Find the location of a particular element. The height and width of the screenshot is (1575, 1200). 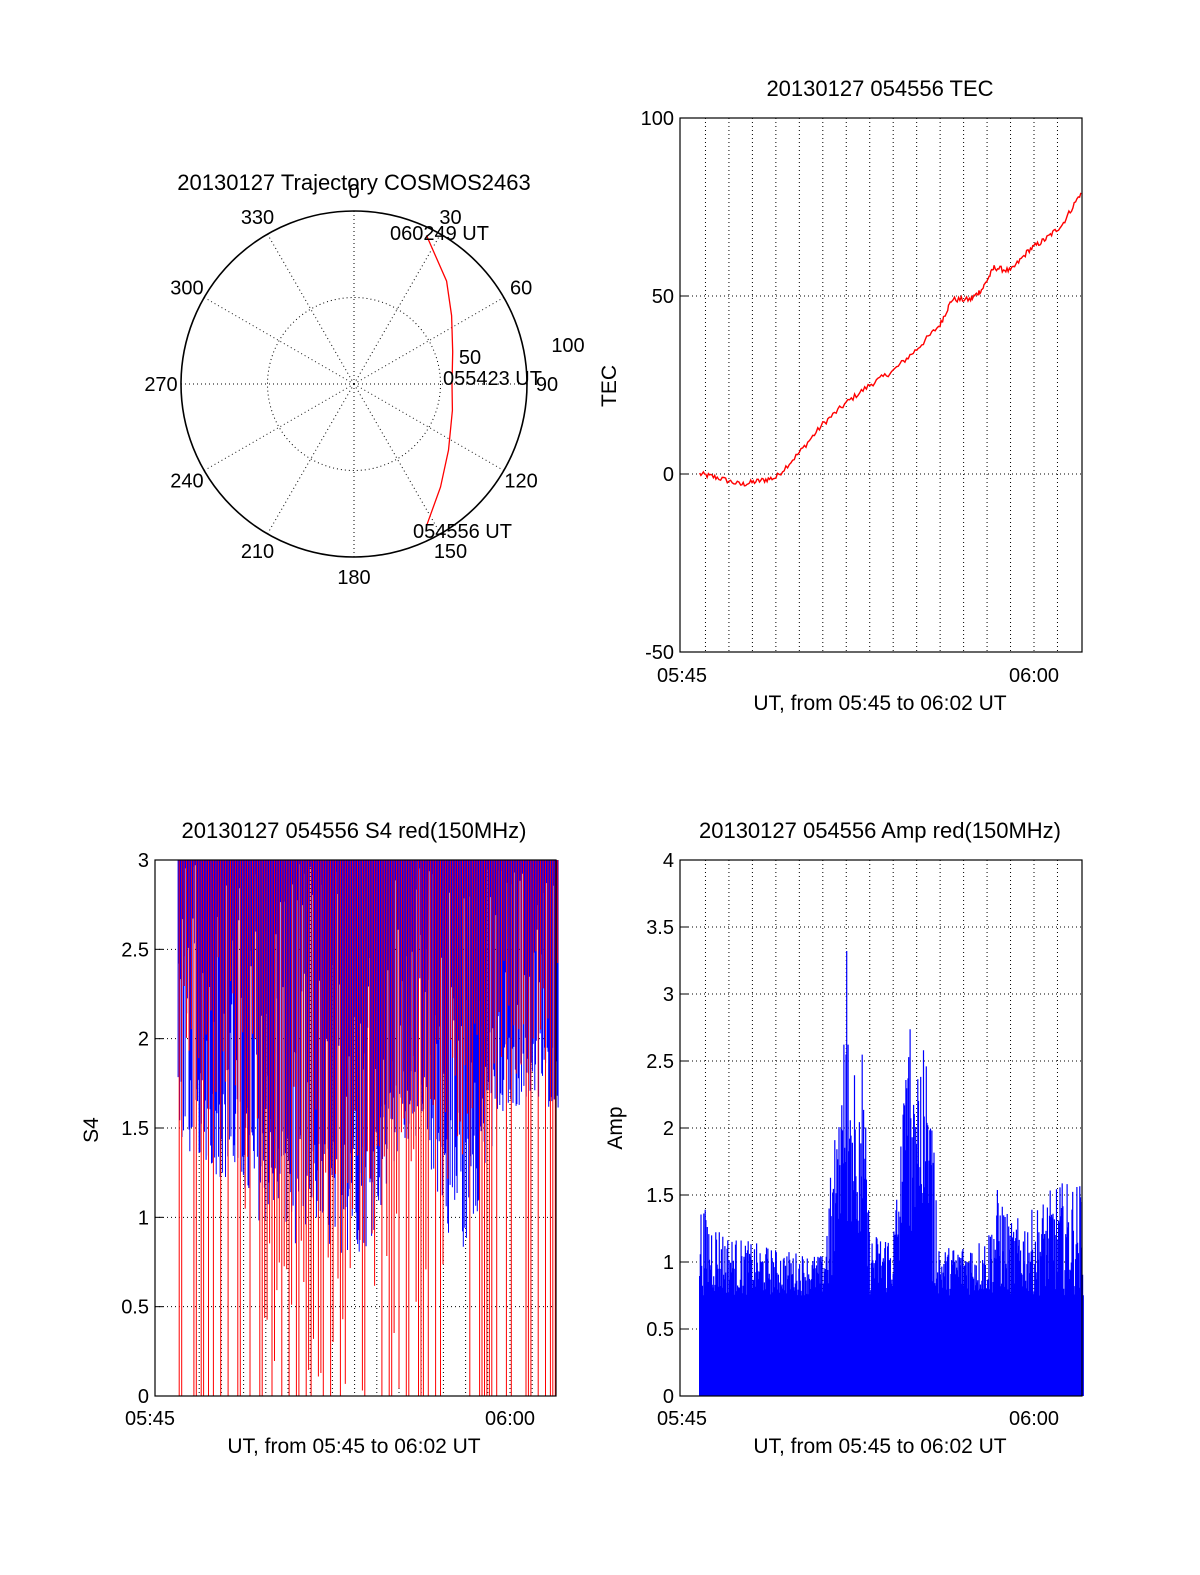

s4-y-axis-label: S4 is located at coordinates (91, 1130).